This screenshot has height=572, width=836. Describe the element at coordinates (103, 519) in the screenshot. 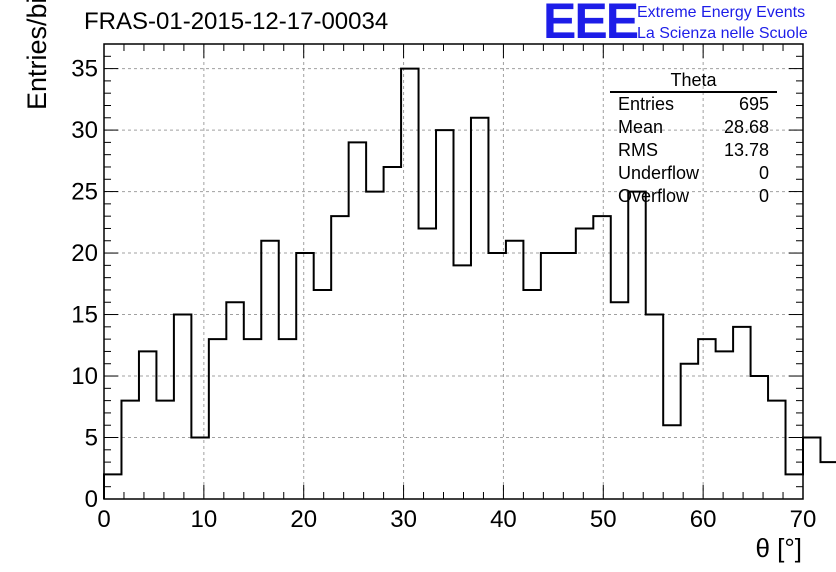

I see `x-tick-label: 0` at that location.